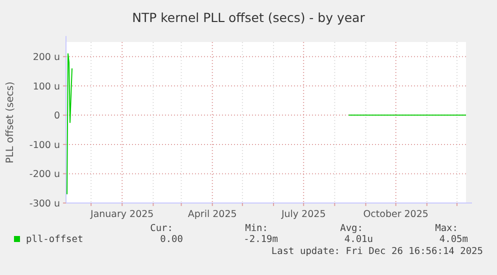 The height and width of the screenshot is (275, 497). What do you see at coordinates (122, 214) in the screenshot?
I see `x-tick-label: January 2025` at bounding box center [122, 214].